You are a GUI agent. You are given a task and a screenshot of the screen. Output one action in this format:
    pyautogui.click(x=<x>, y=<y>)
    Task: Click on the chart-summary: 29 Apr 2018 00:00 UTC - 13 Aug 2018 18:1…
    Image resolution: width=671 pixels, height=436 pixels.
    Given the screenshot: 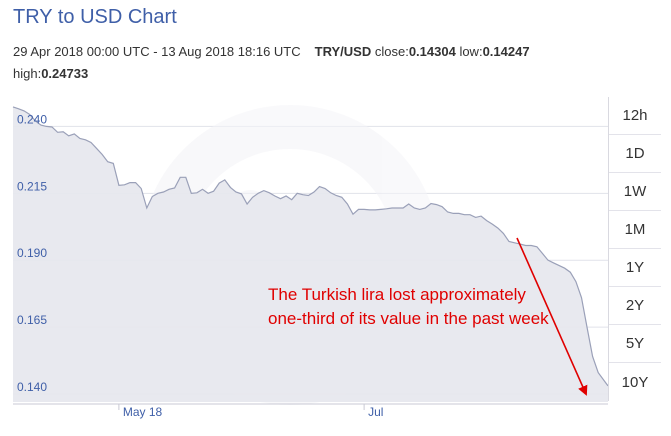 What is the action you would take?
    pyautogui.click(x=313, y=63)
    